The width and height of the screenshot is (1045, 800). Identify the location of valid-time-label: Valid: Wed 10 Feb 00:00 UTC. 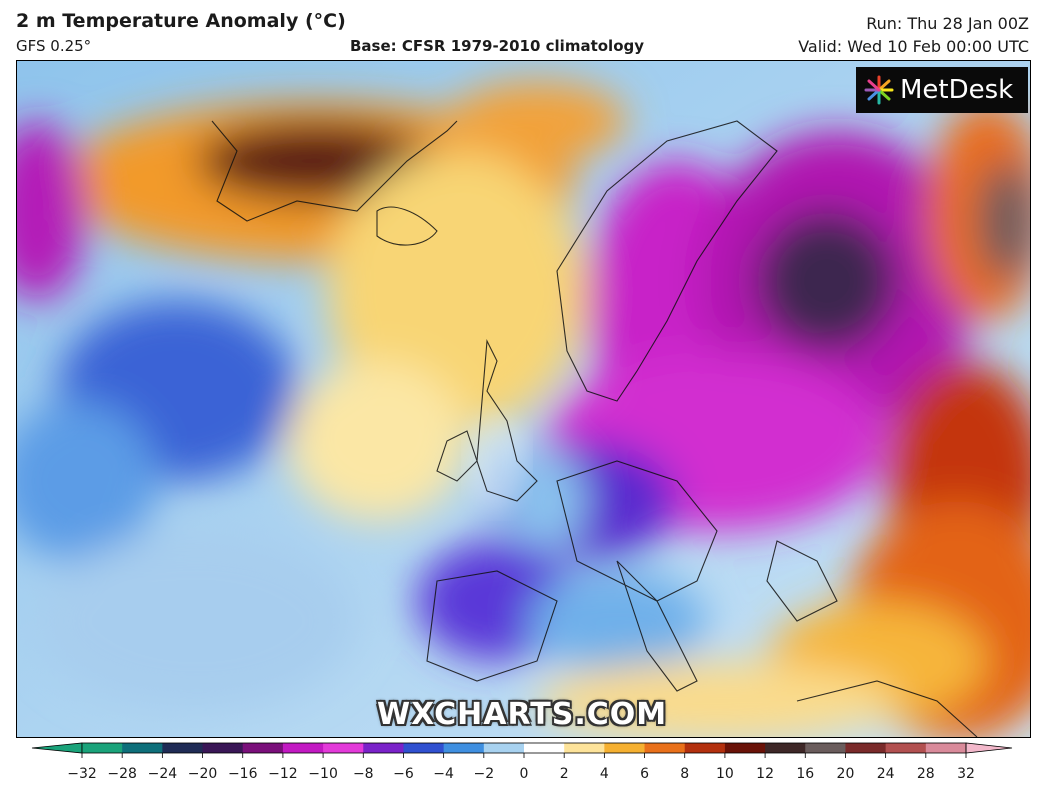
(913, 46).